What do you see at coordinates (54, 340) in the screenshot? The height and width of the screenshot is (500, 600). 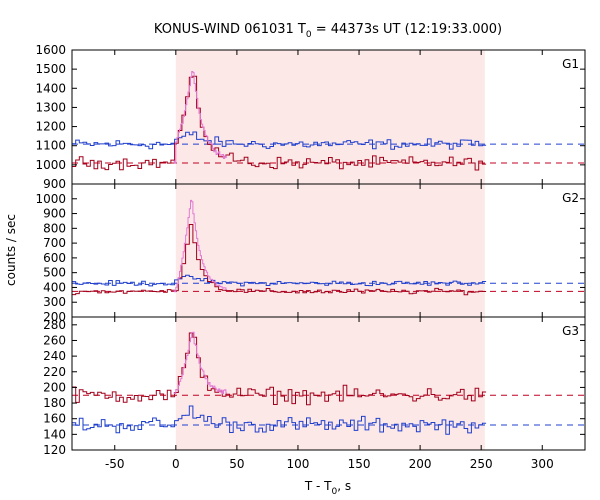 I see `y-tick-label: 260` at bounding box center [54, 340].